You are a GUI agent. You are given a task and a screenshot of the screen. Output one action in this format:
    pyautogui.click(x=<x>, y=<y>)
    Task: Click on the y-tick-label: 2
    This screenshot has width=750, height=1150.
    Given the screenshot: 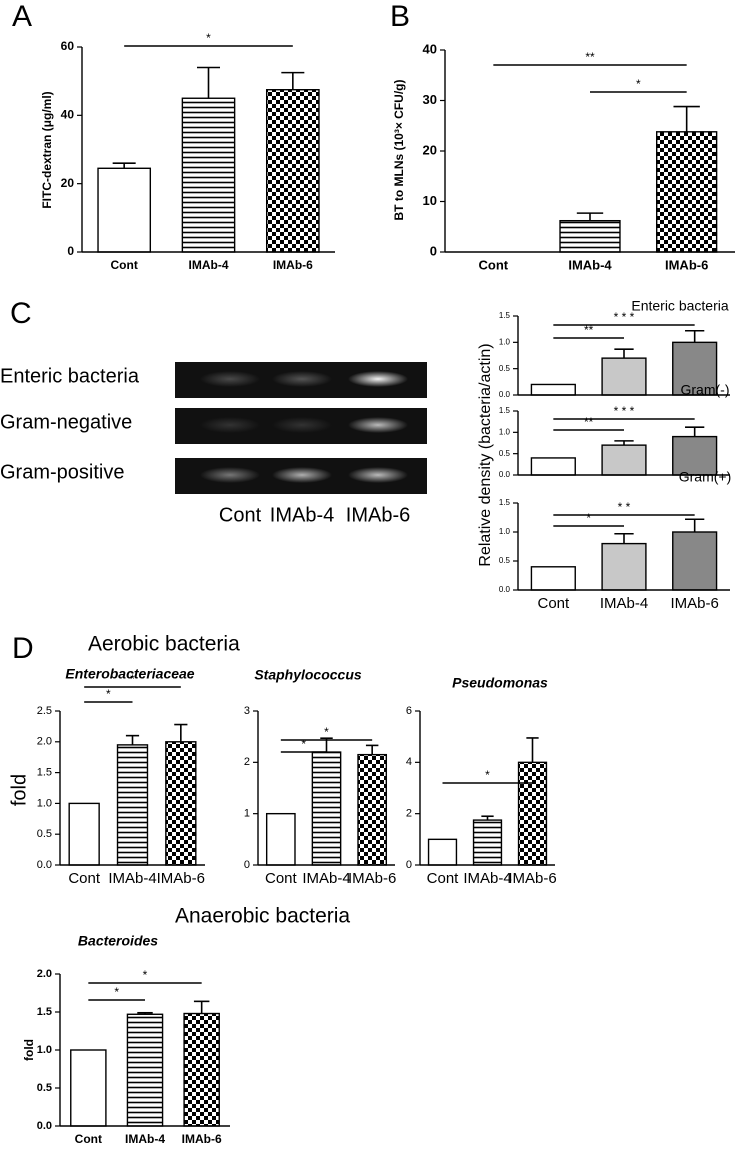 What is the action you would take?
    pyautogui.click(x=247, y=762)
    